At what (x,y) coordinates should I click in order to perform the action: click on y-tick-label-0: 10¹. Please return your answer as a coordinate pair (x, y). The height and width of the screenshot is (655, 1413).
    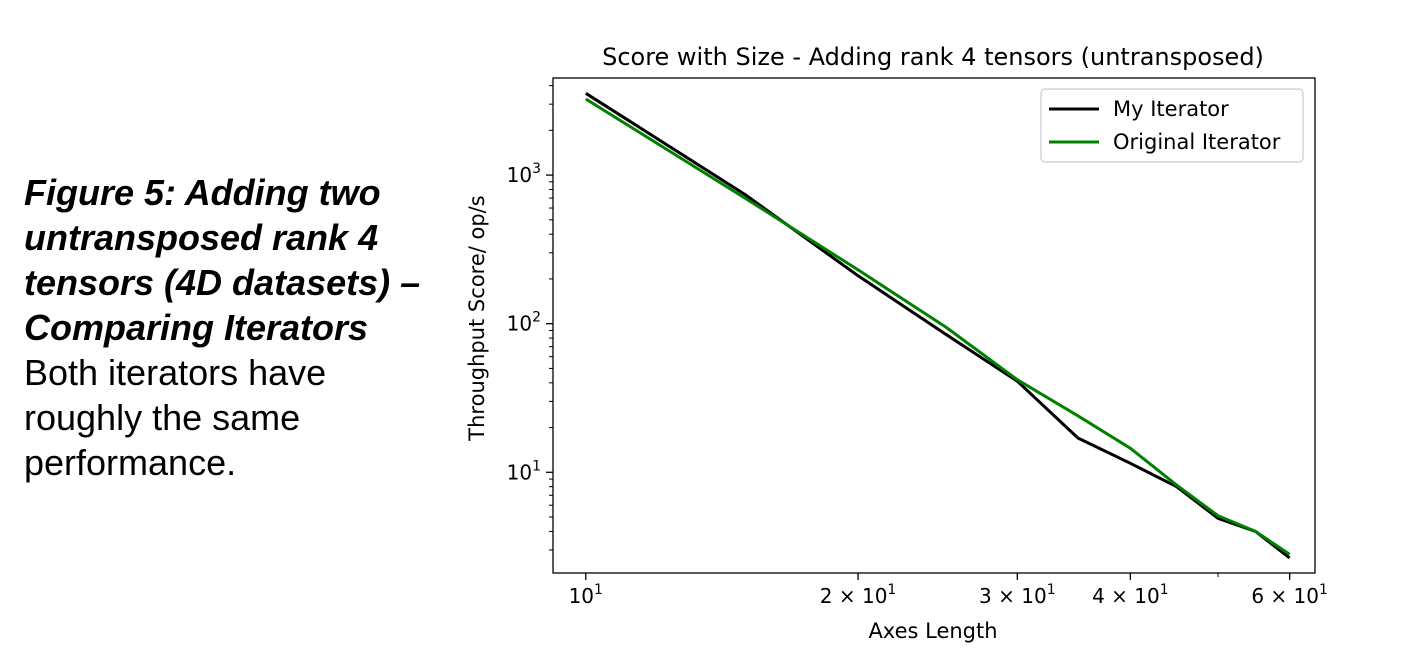
    Looking at the image, I should click on (524, 471).